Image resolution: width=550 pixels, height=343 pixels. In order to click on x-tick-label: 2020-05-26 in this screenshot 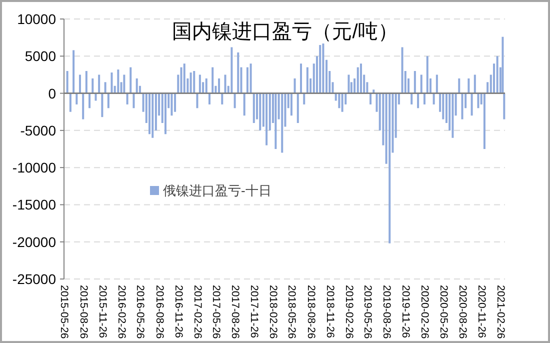, I will do `click(443, 312)`.